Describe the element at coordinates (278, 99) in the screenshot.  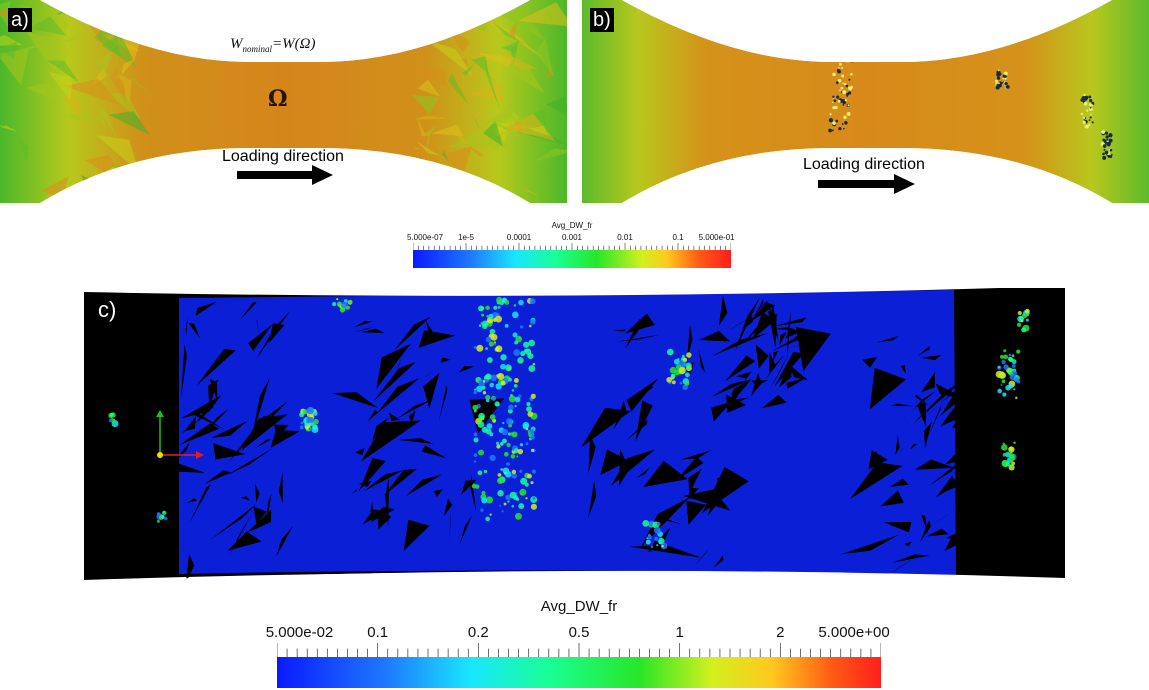
I see `omega-region-label: Ω` at that location.